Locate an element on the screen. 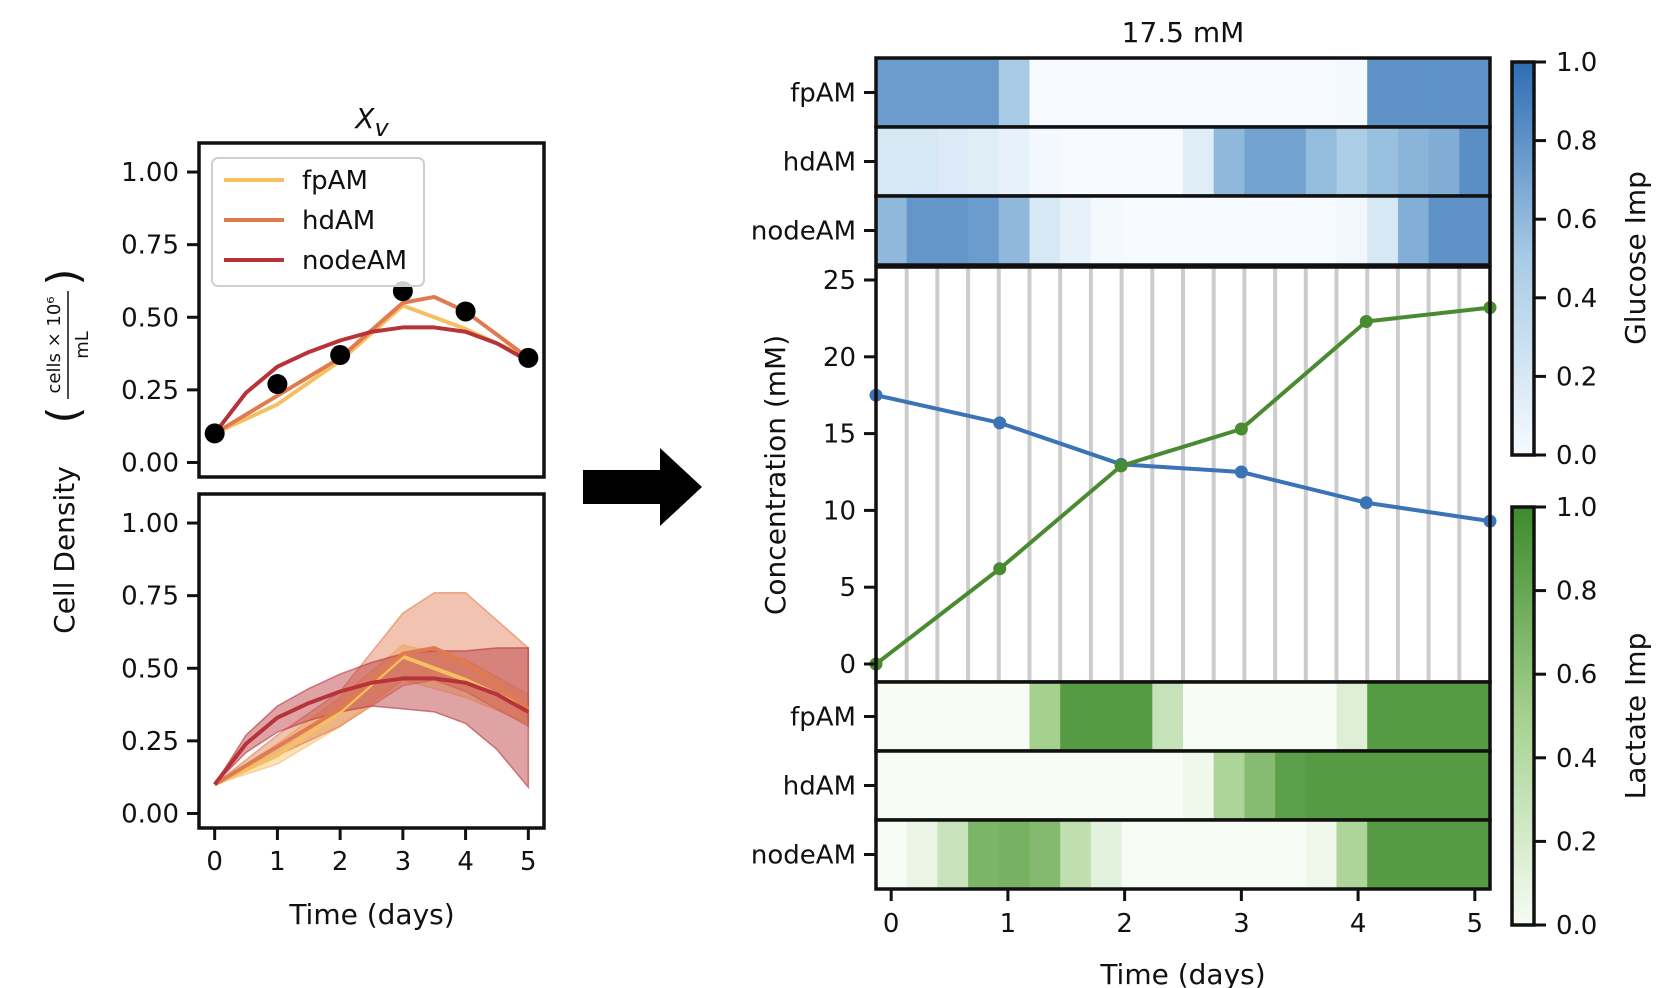 Image resolution: width=1672 pixels, height=988 pixels. y-label-close-paren: ) is located at coordinates (63, 276).